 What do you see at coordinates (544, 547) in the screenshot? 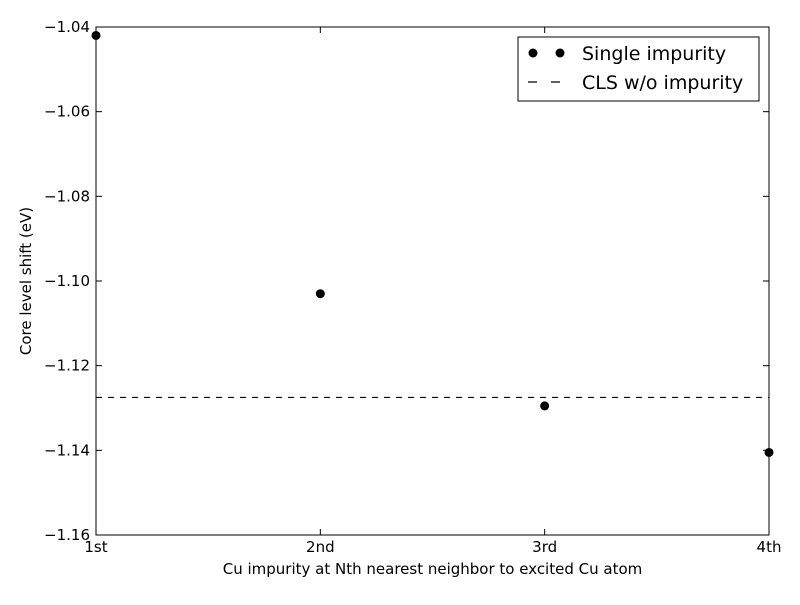
I see `x-tick-label: 3rd` at bounding box center [544, 547].